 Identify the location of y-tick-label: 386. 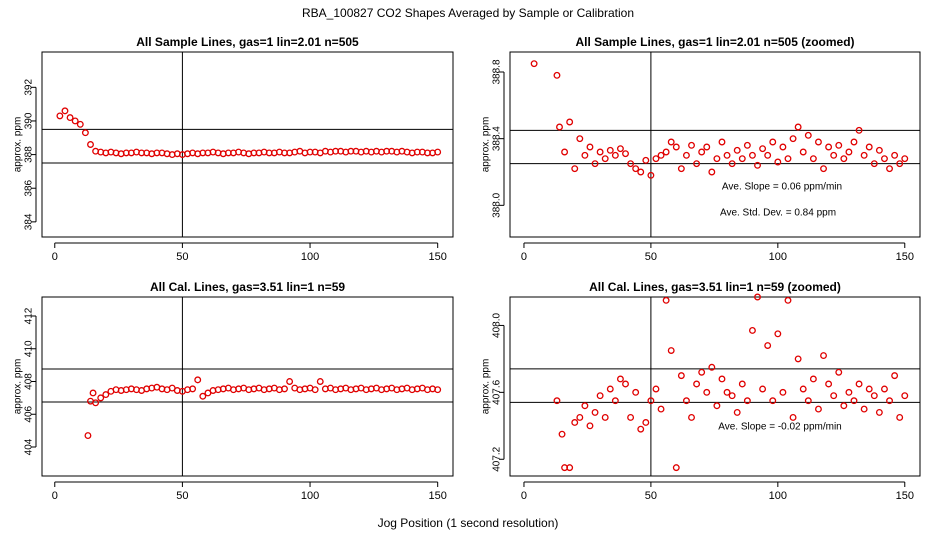
(29, 187).